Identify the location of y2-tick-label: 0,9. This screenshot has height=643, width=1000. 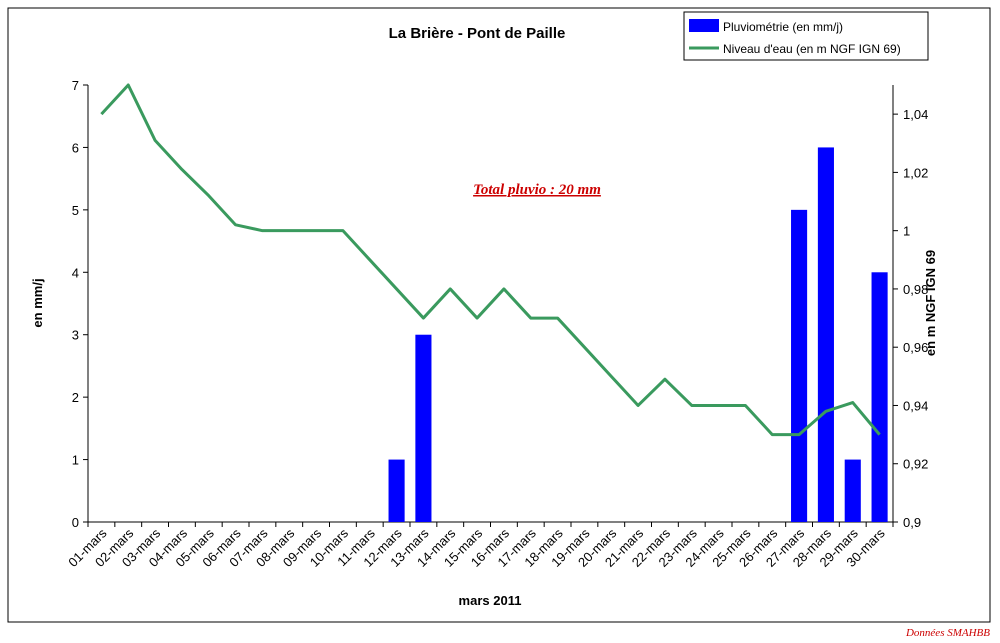
(912, 522).